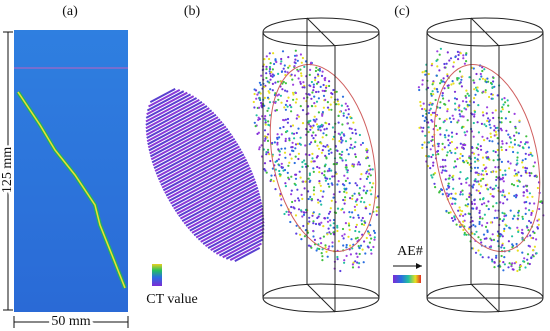  Describe the element at coordinates (485, 32) in the screenshot. I see `cylinder-axis` at that location.